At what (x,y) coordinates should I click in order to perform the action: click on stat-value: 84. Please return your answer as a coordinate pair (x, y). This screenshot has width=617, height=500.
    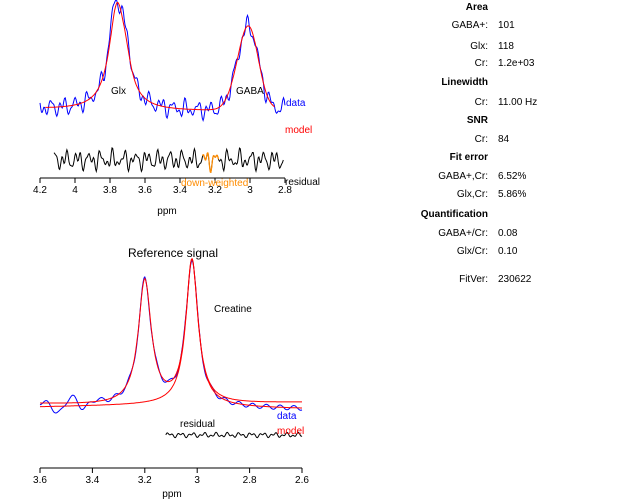
    Looking at the image, I should click on (504, 139).